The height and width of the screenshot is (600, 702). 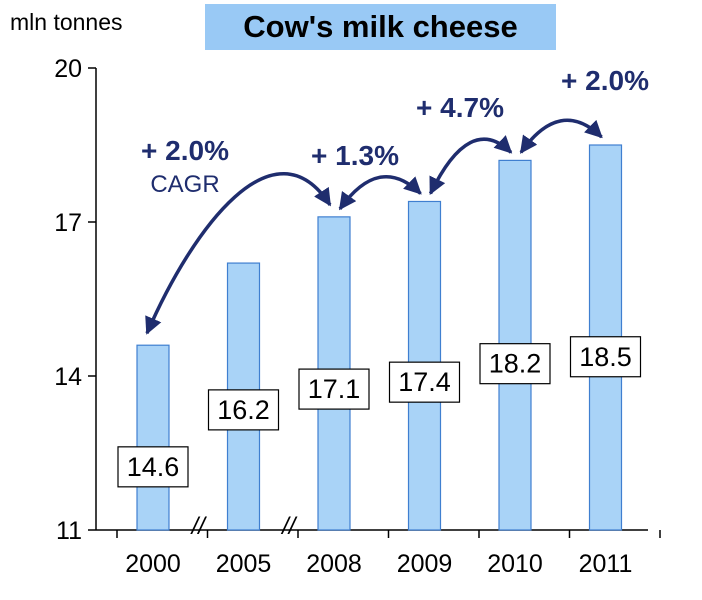 I want to click on y-tick-label: 14, so click(x=68, y=377).